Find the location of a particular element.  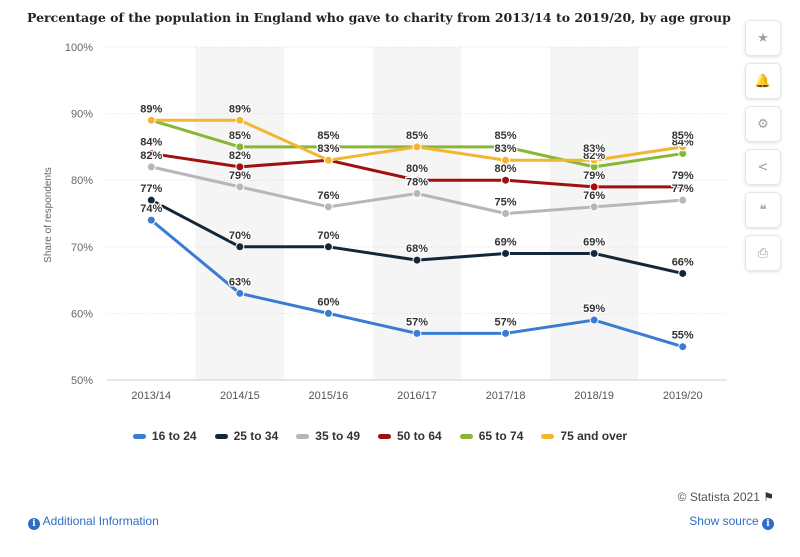

legend-label: 35 to 49 is located at coordinates (337, 436).